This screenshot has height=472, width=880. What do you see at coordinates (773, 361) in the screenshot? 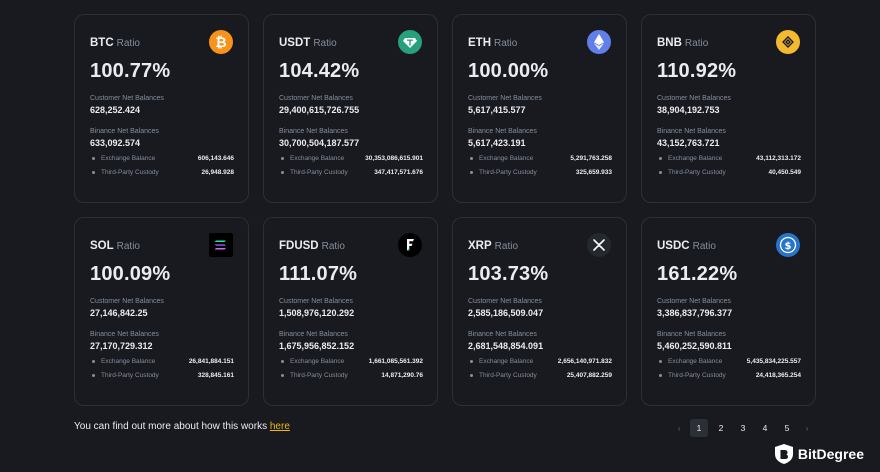
I see `exchange-balance-value: 5,435,834,225.557` at bounding box center [773, 361].